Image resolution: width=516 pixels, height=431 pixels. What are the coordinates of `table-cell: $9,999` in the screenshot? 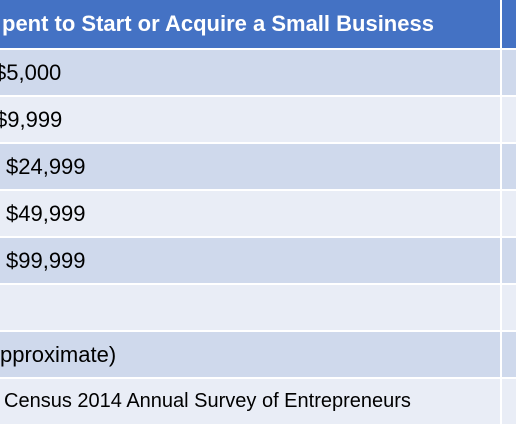 It's located at (250, 119).